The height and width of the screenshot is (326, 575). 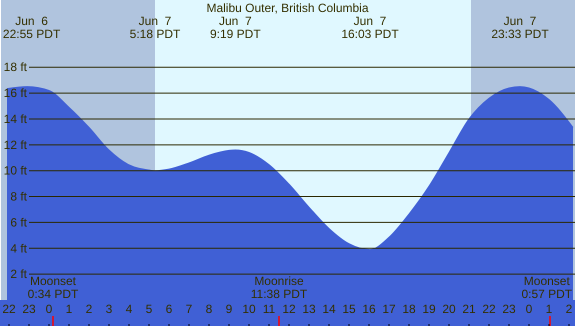 I want to click on annotation: Jun 7 23:33 PDT, so click(x=520, y=27).